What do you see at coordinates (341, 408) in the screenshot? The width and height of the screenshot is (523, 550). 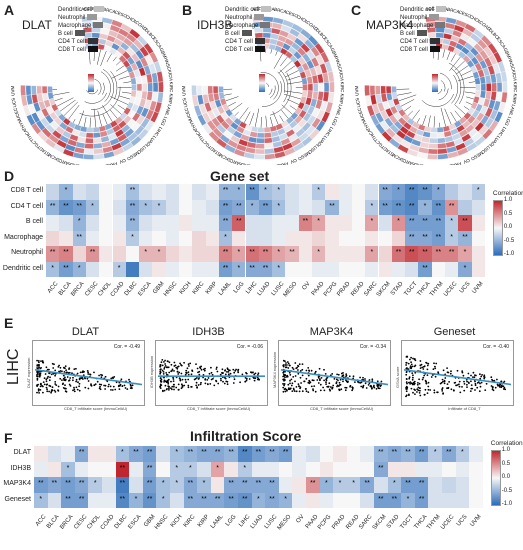 I see `x-axis-label: CD8_T infiltrate score (ImmuCellAI)` at bounding box center [341, 408].